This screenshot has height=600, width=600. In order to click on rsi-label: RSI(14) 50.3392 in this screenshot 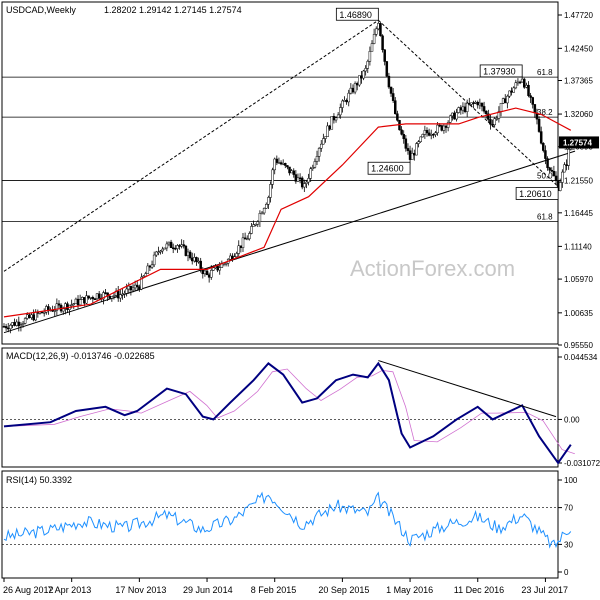, I will do `click(39, 480)`.